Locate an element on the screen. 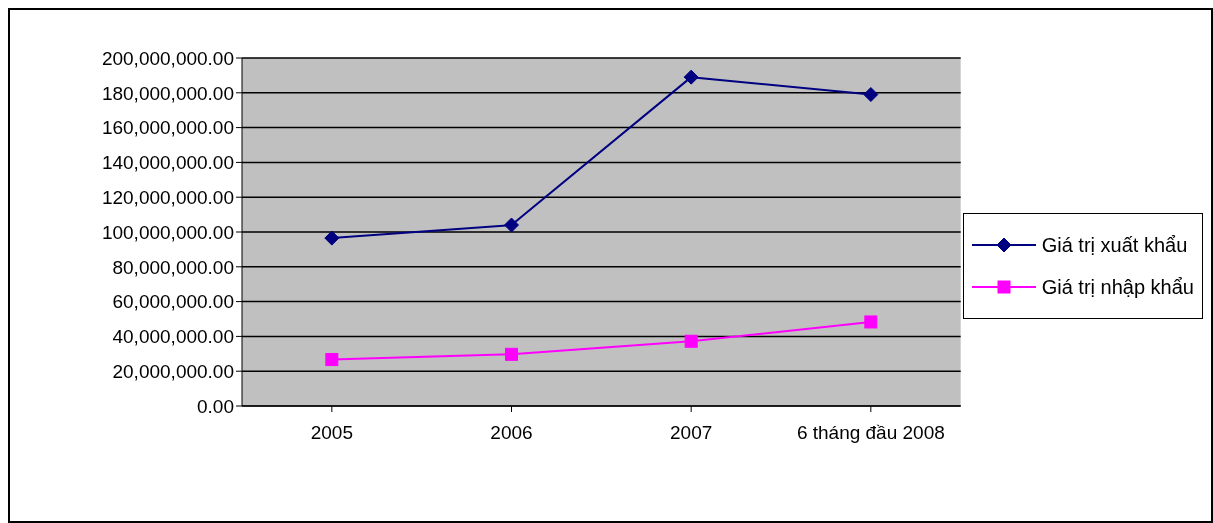 The height and width of the screenshot is (523, 1213). y-tick-label: 160,000,000.00 is located at coordinates (167, 128).